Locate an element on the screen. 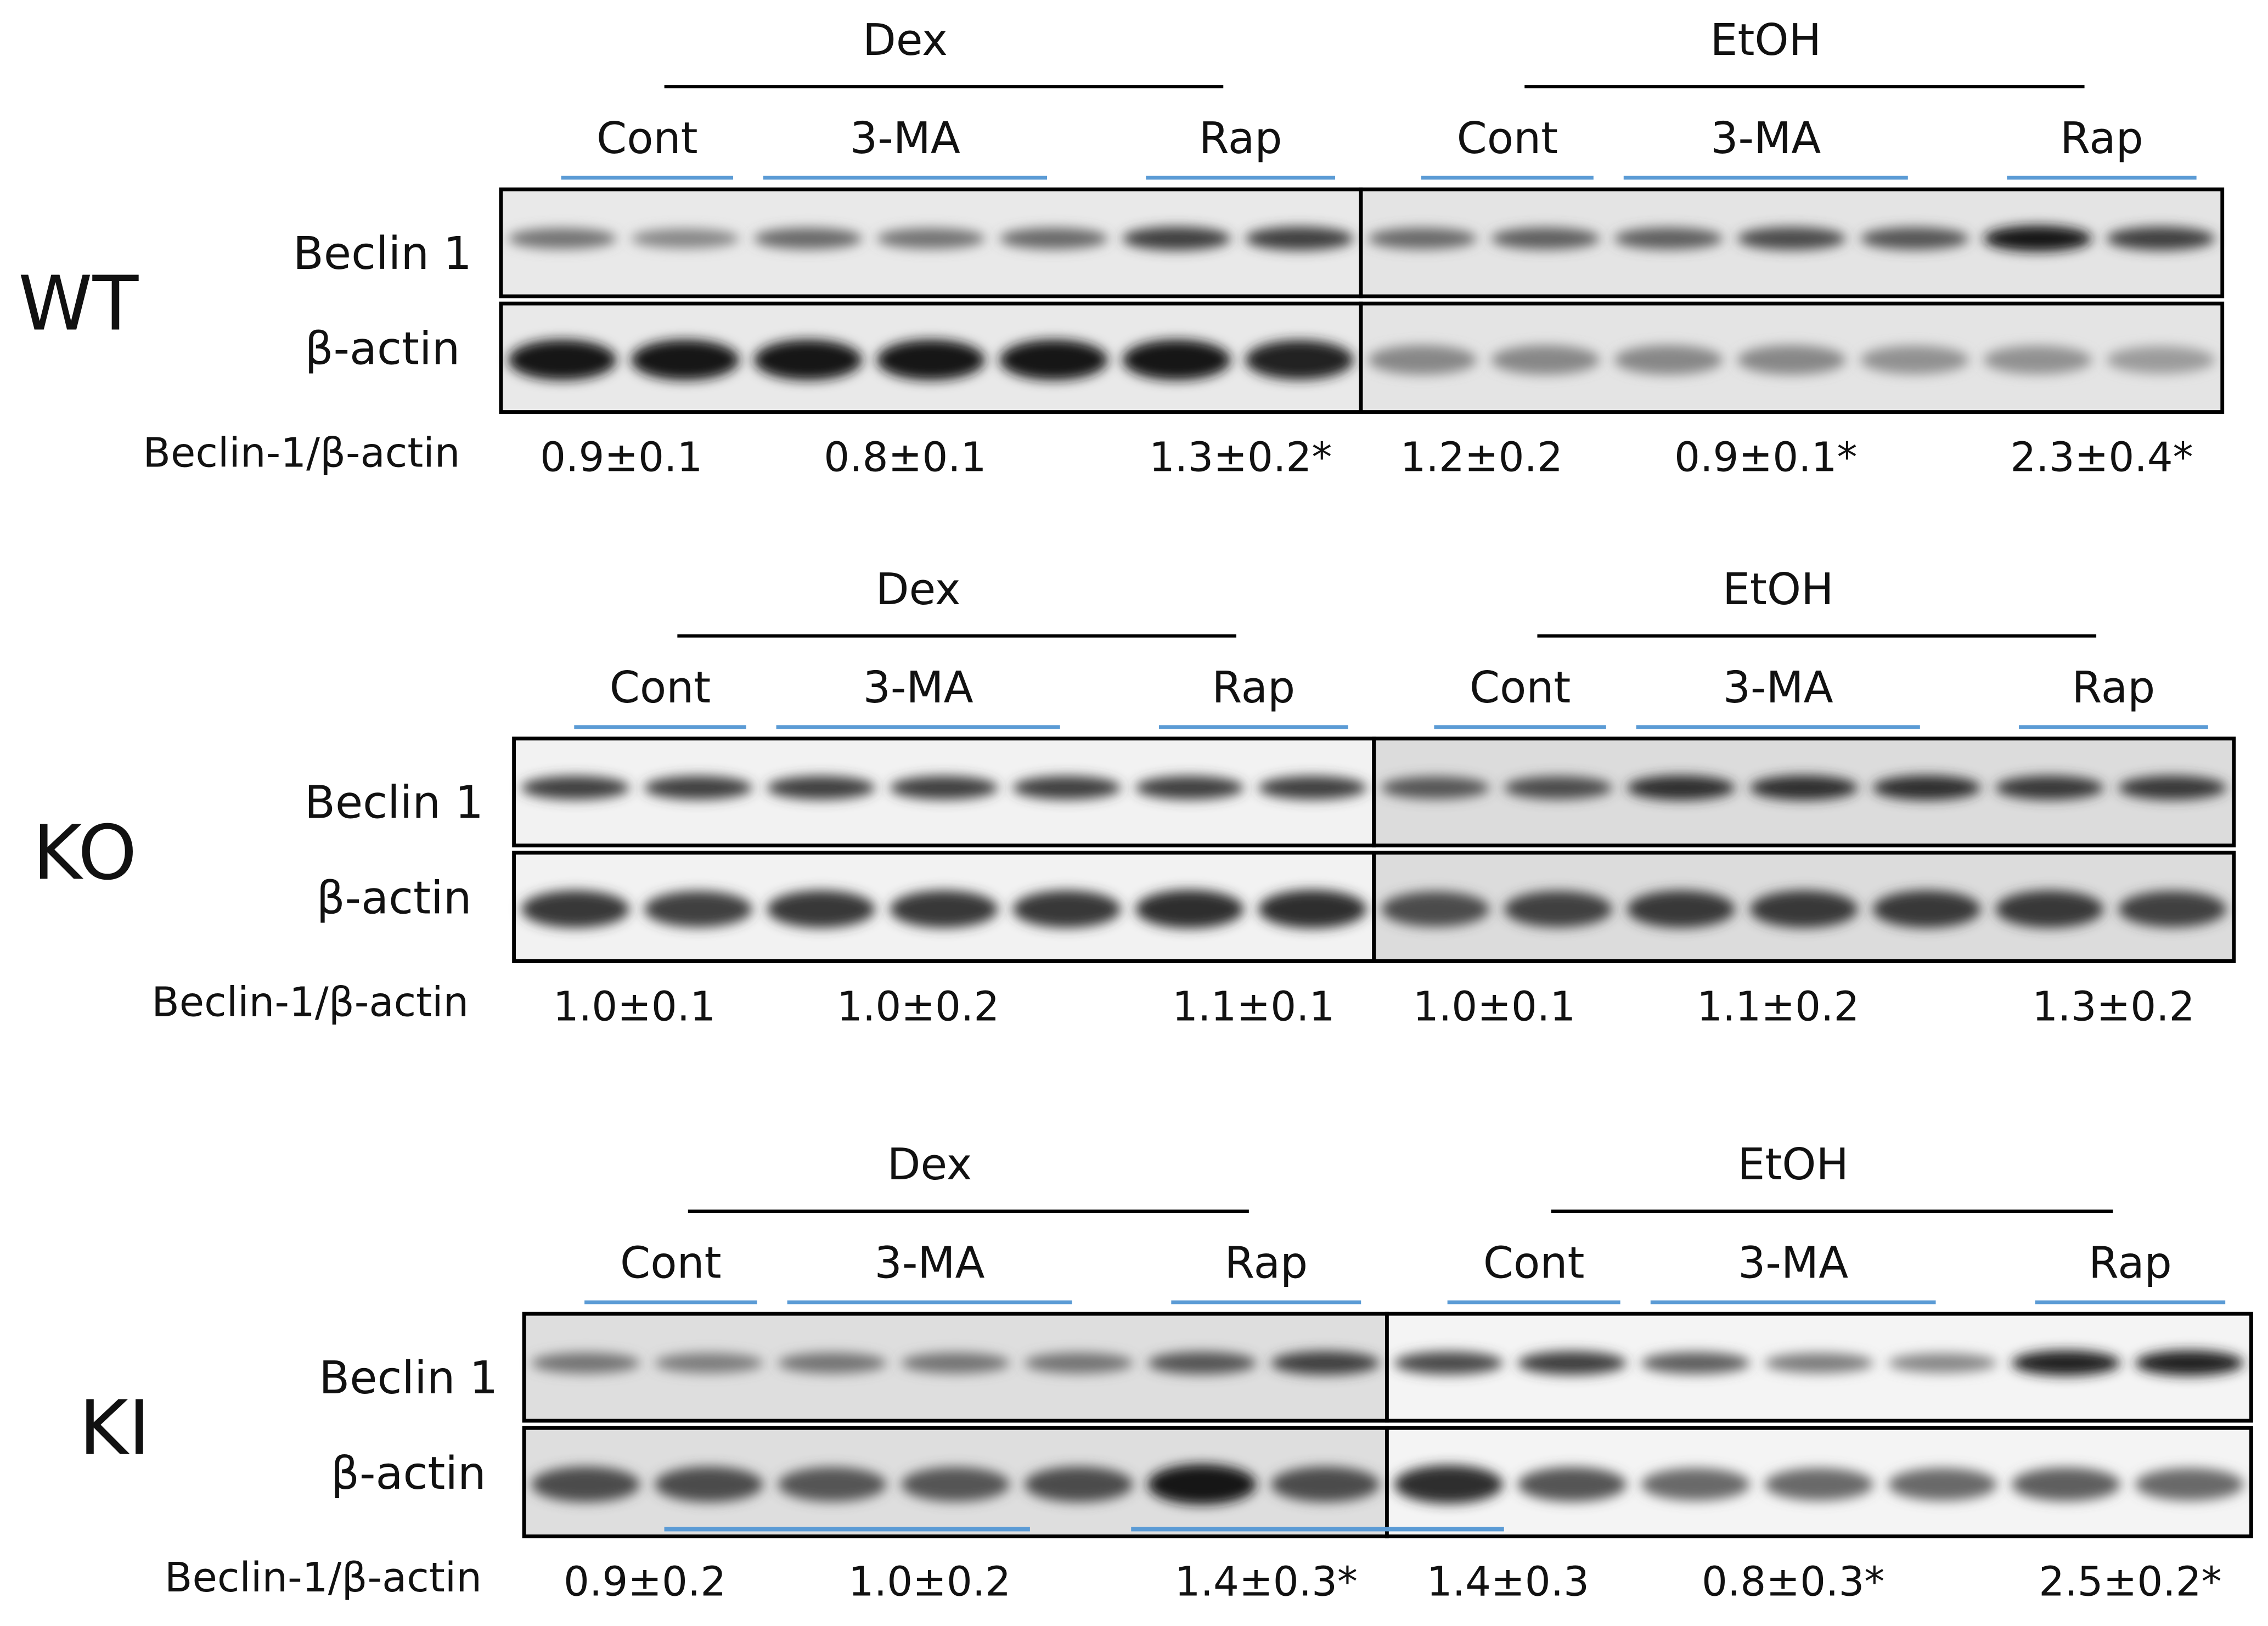  ratio-value: 0.9±0.1 is located at coordinates (621, 458).